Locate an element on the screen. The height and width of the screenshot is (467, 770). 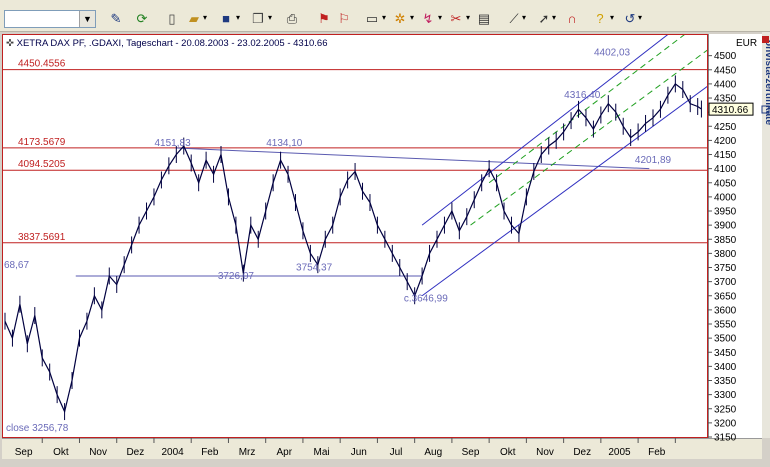
x-tick-label: Aug is located at coordinates (433, 452).